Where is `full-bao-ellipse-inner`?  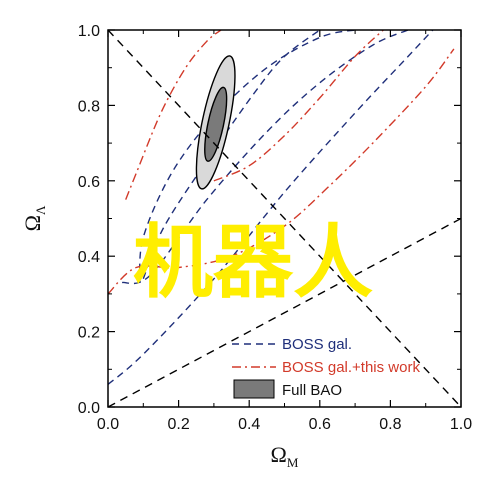 full-bao-ellipse-inner is located at coordinates (216, 124).